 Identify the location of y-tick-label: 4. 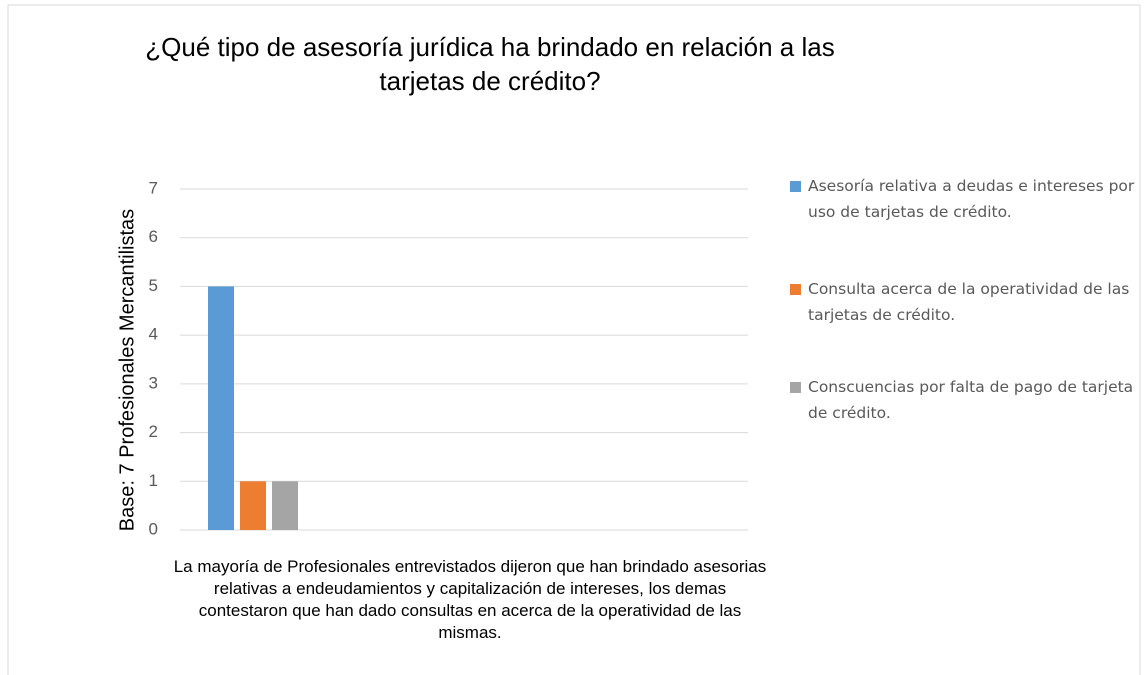
(153, 334).